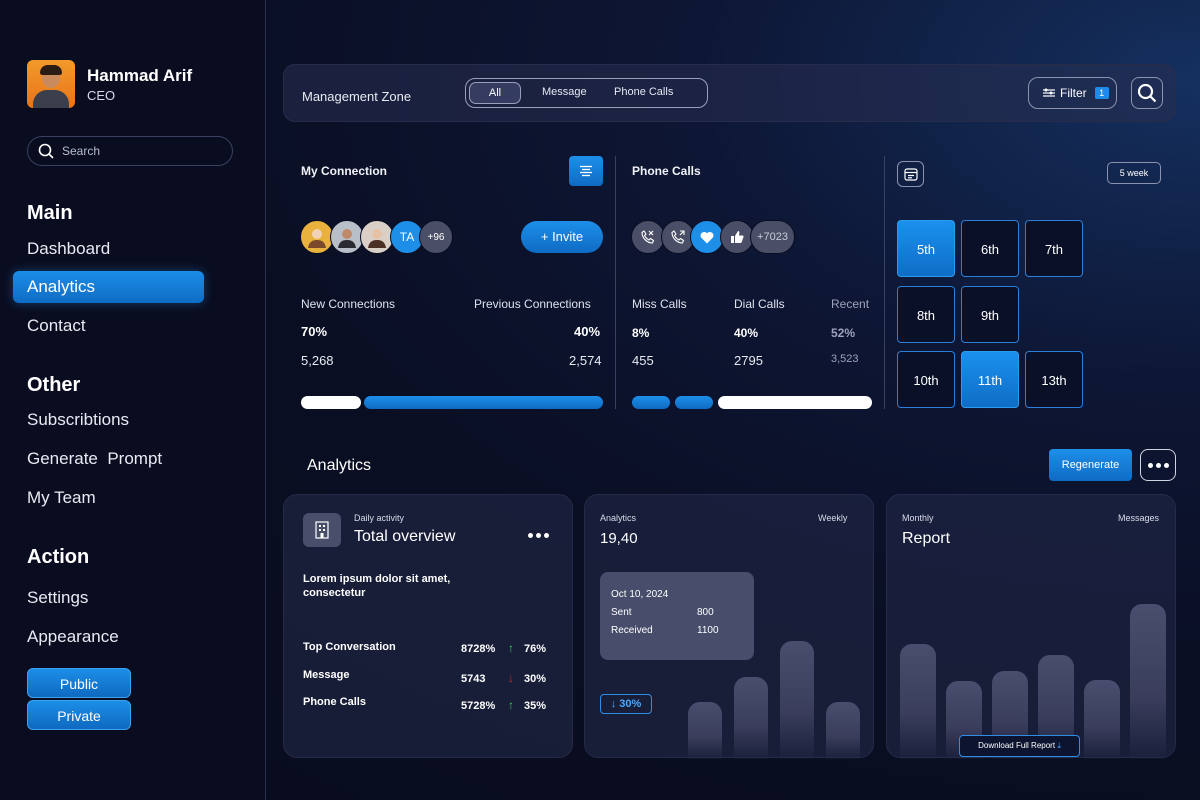 This screenshot has width=1200, height=800. Describe the element at coordinates (564, 92) in the screenshot. I see `tab-message: Message` at that location.